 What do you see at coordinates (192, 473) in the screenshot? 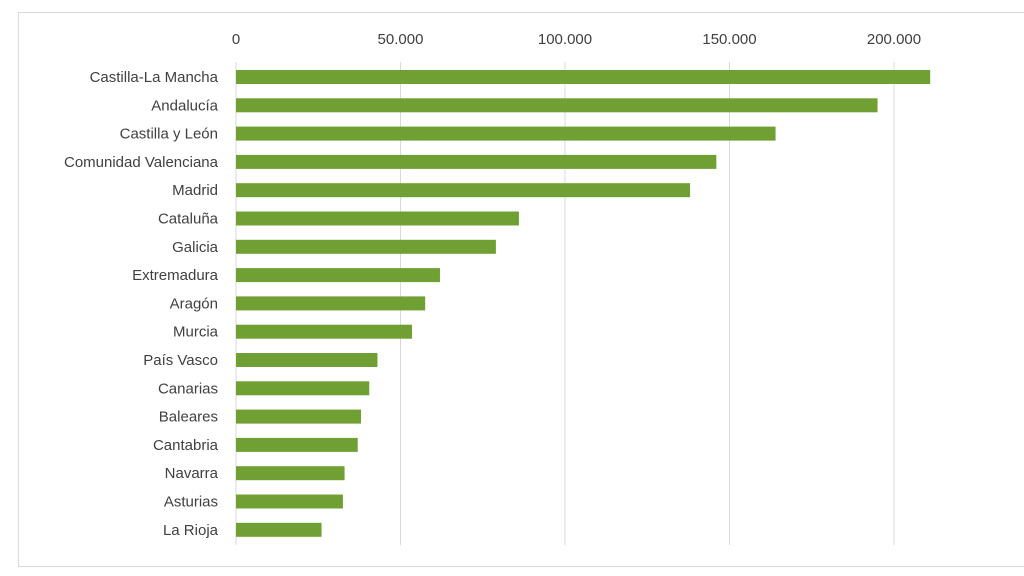
I see `category-label: Navarra` at bounding box center [192, 473].